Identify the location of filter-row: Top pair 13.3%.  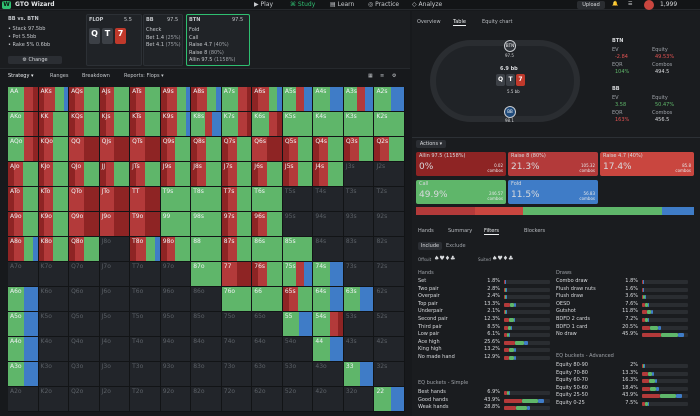
(487, 305).